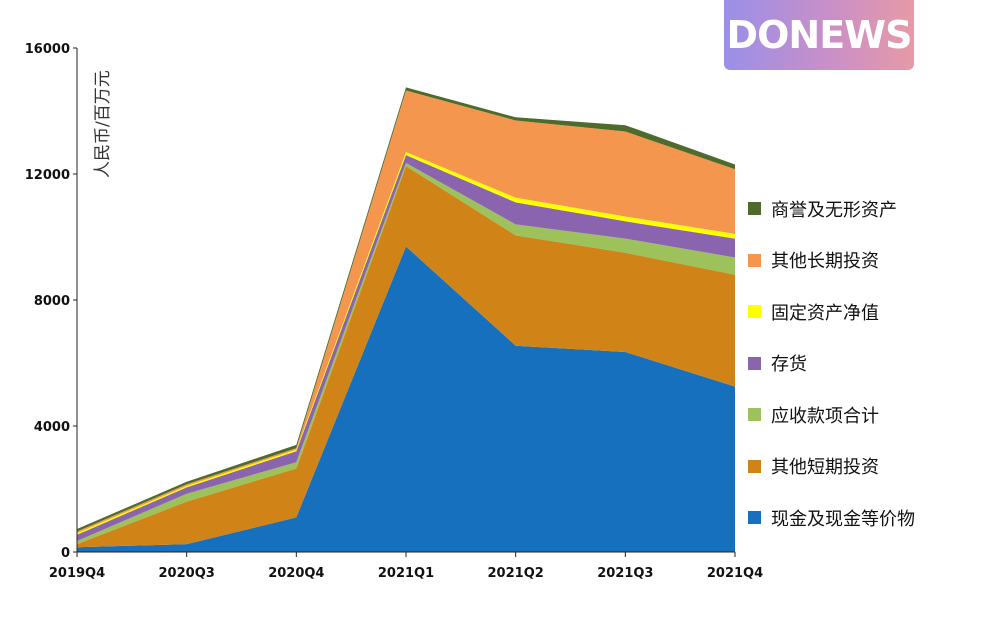 This screenshot has height=625, width=1000. I want to click on legend-item-2: 应收款项合计, so click(868, 415).